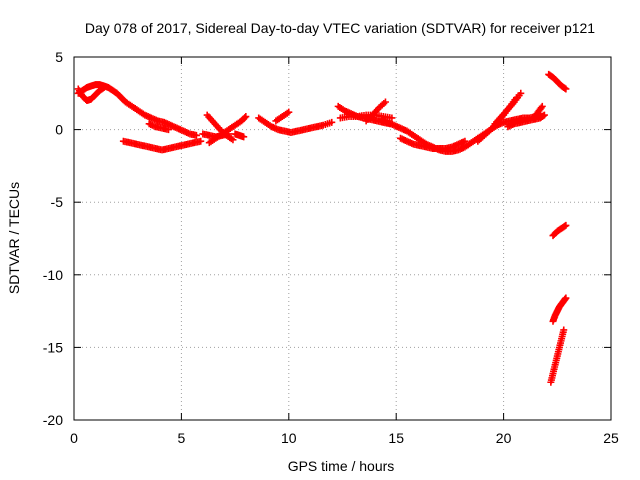 The width and height of the screenshot is (640, 480). I want to click on x-tick-label: 25, so click(611, 438).